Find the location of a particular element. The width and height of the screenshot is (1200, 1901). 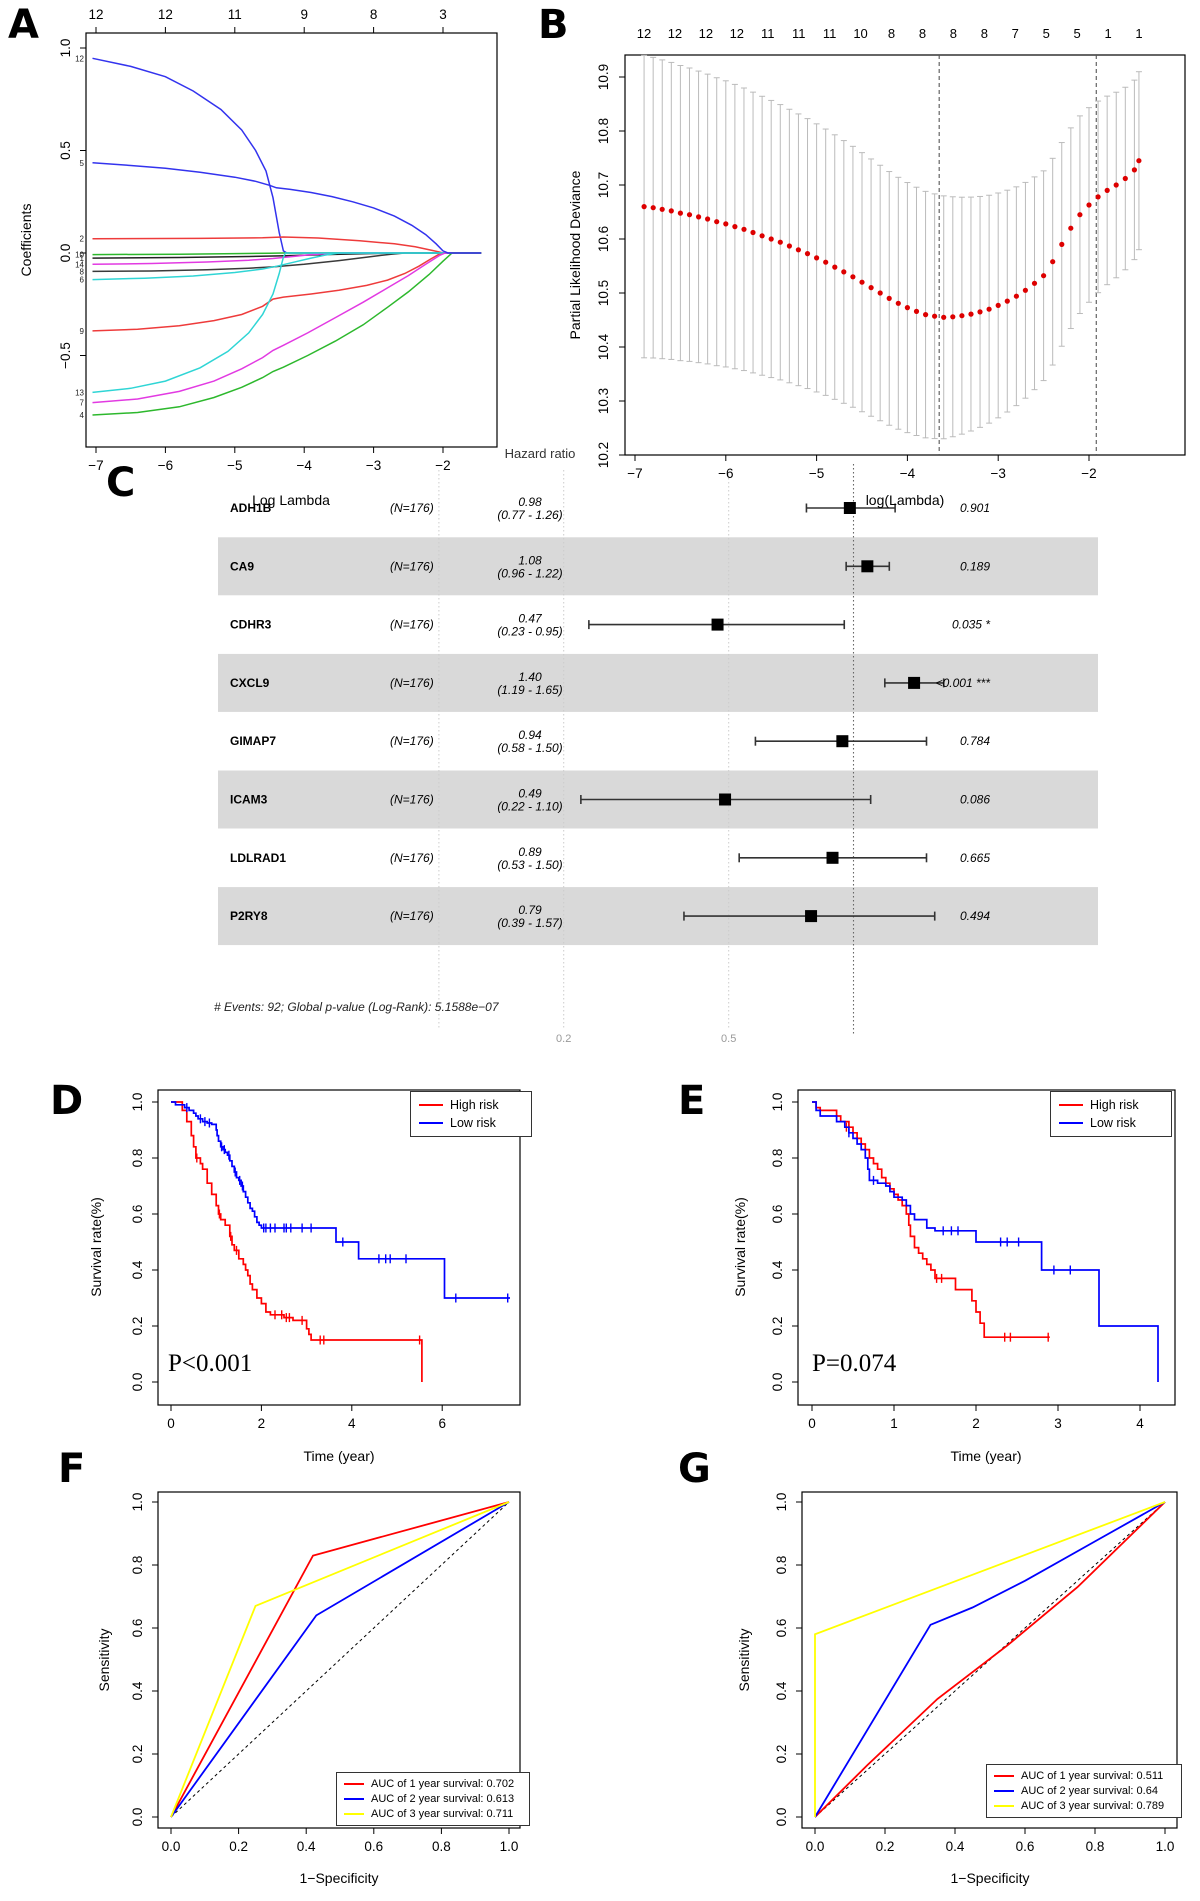

svg-text: 0.086 is located at coordinates (975, 800).